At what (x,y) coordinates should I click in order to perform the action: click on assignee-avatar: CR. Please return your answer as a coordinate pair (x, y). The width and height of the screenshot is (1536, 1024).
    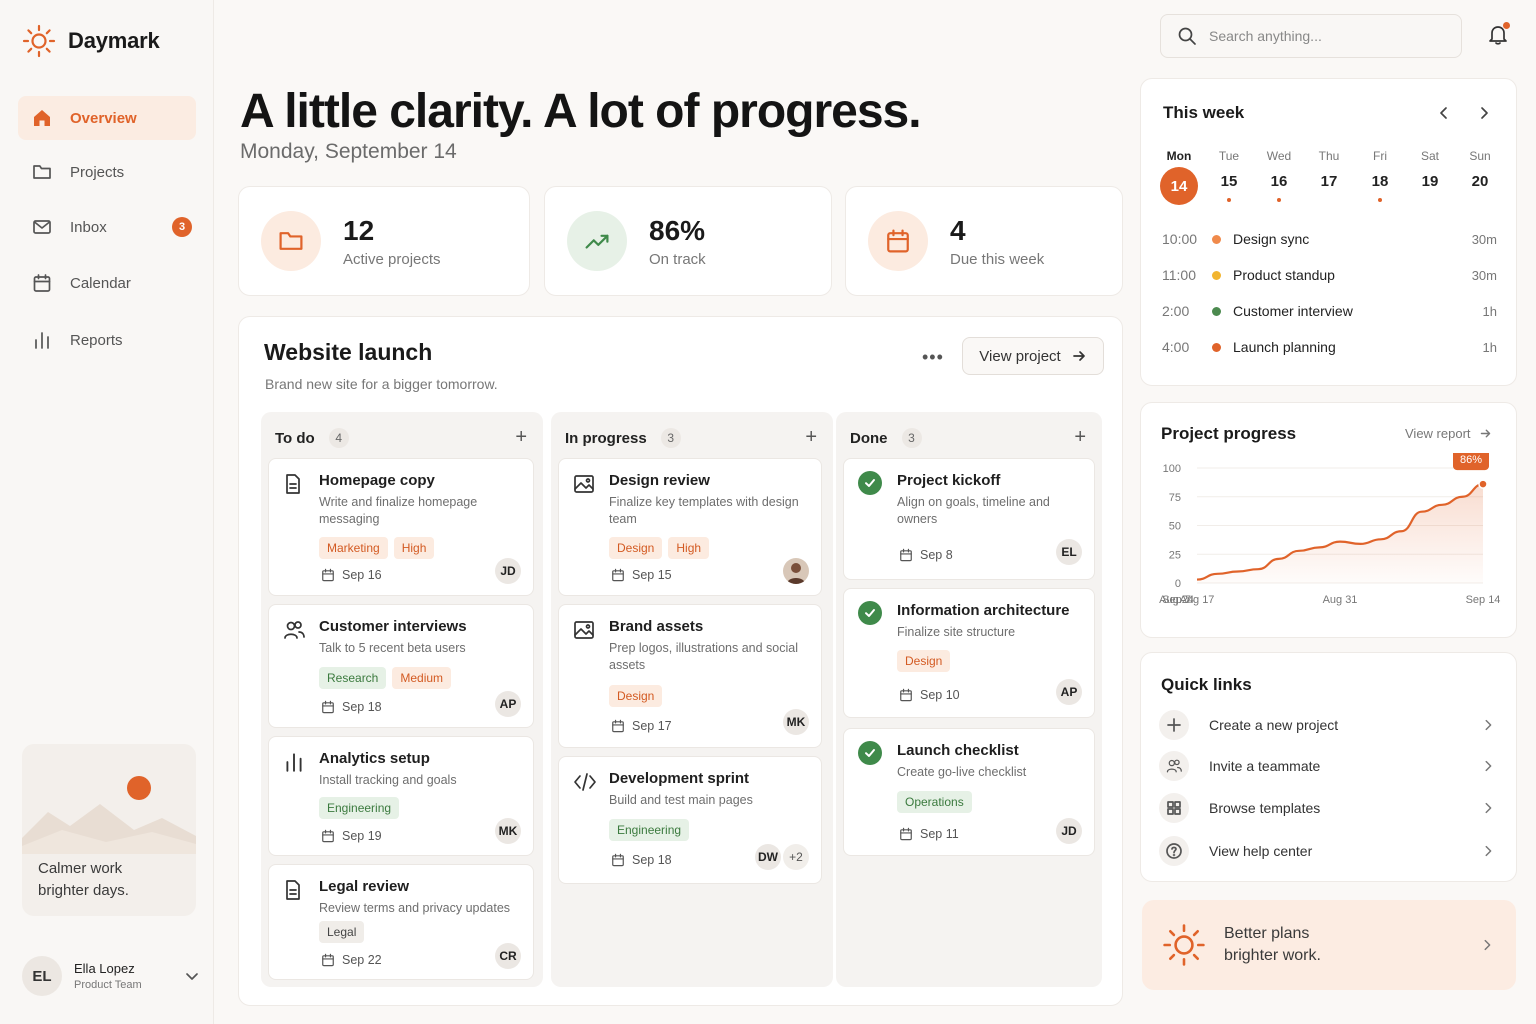
    Looking at the image, I should click on (508, 956).